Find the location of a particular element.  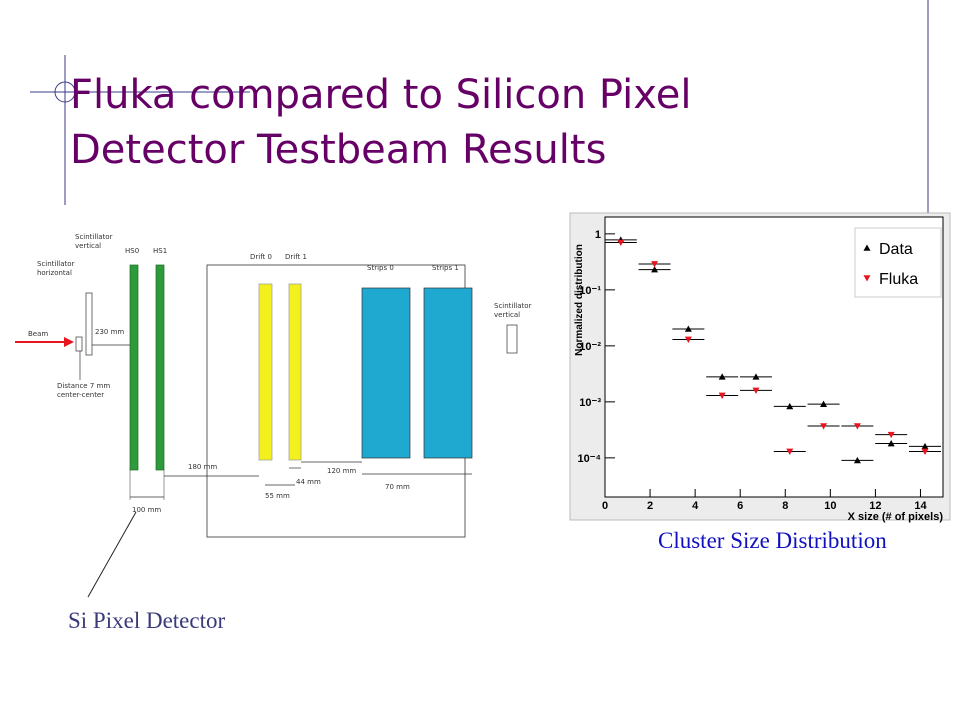

y-axis-label: Normalized distribution is located at coordinates (579, 300).